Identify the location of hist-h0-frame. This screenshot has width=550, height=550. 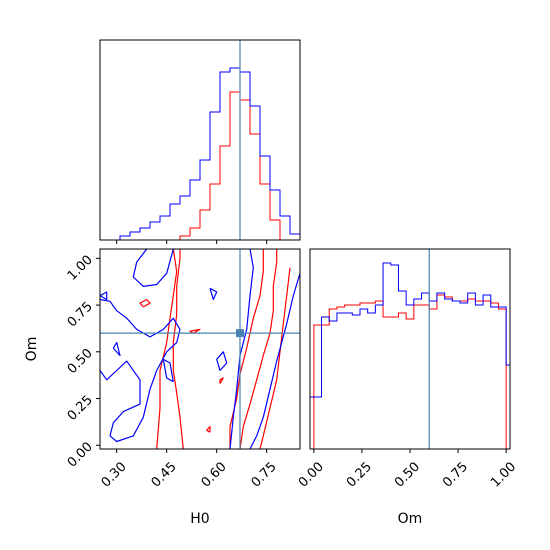
(200, 140).